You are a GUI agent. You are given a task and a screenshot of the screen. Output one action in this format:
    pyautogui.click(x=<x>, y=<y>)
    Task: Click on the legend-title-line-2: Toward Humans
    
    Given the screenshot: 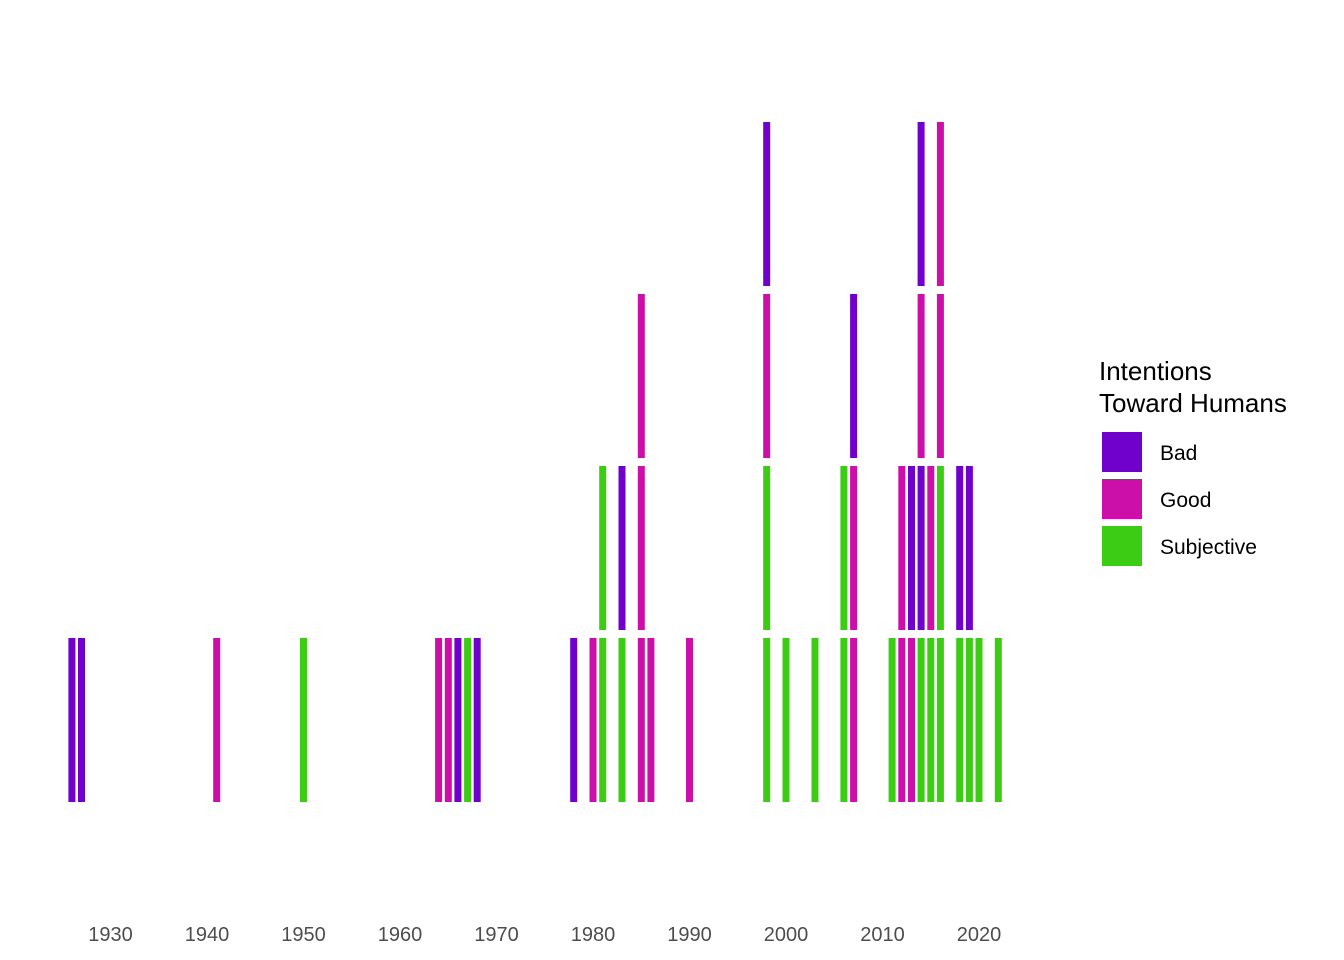 What is the action you would take?
    pyautogui.click(x=1193, y=403)
    